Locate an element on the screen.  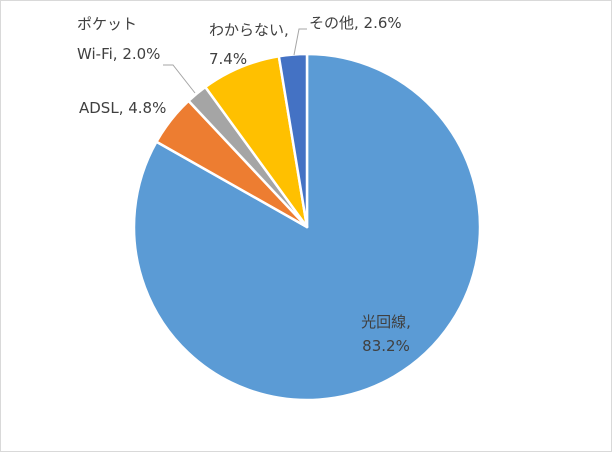
data-label-adsl: ADSL, 4.8% is located at coordinates (122, 108).